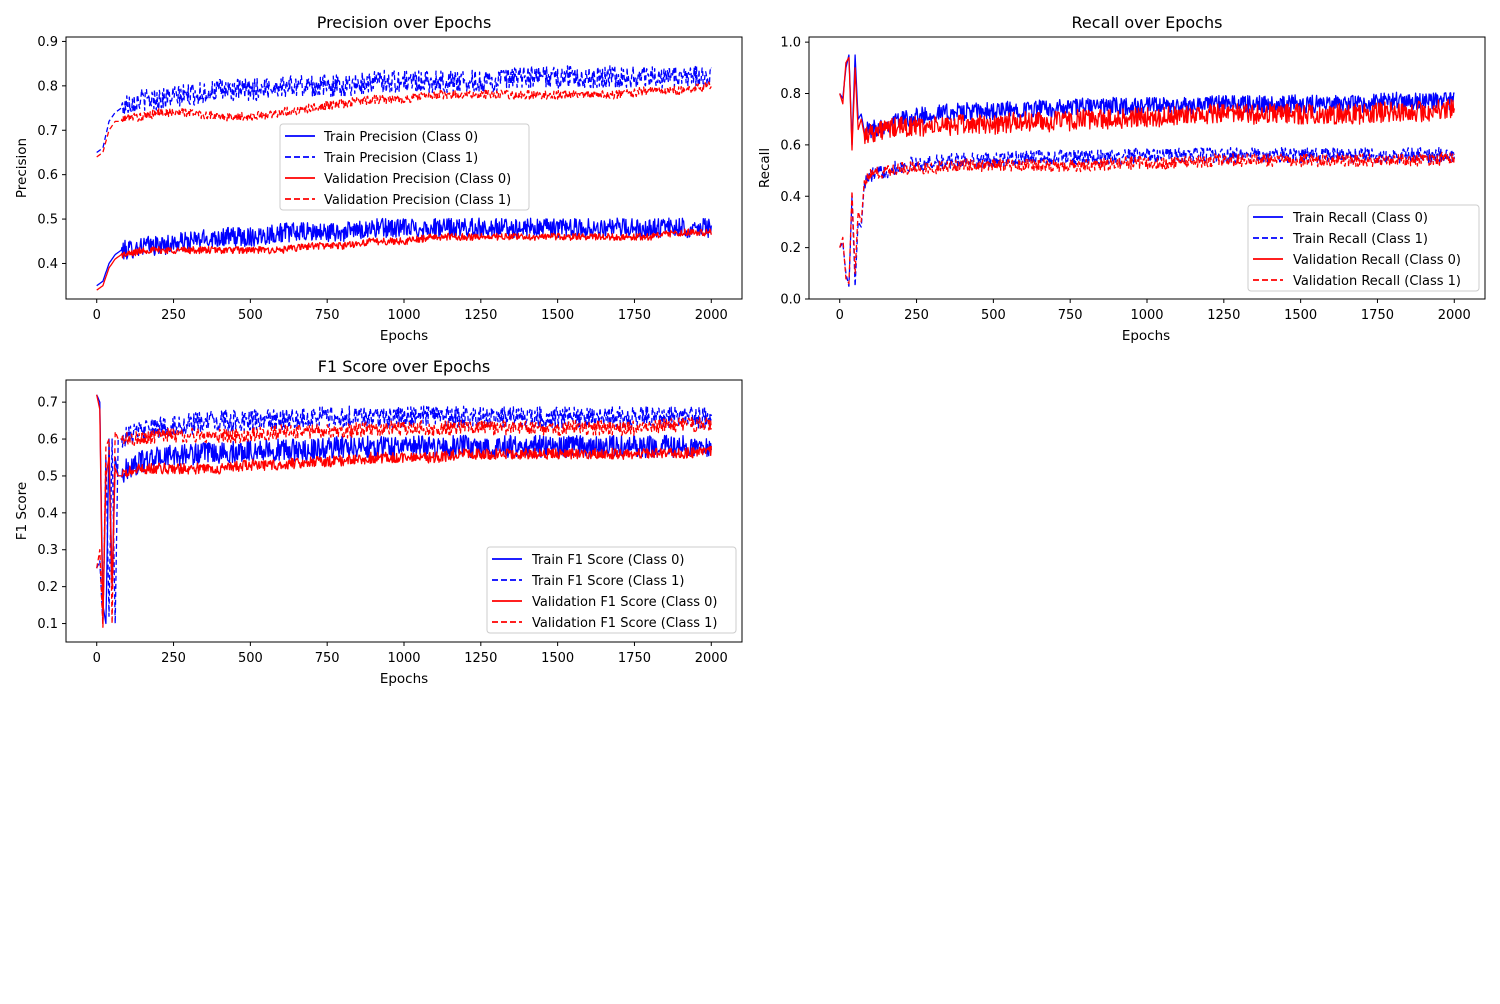 The width and height of the screenshot is (1500, 1004). What do you see at coordinates (1070, 315) in the screenshot?
I see `recall-x-tick-label: 750` at bounding box center [1070, 315].